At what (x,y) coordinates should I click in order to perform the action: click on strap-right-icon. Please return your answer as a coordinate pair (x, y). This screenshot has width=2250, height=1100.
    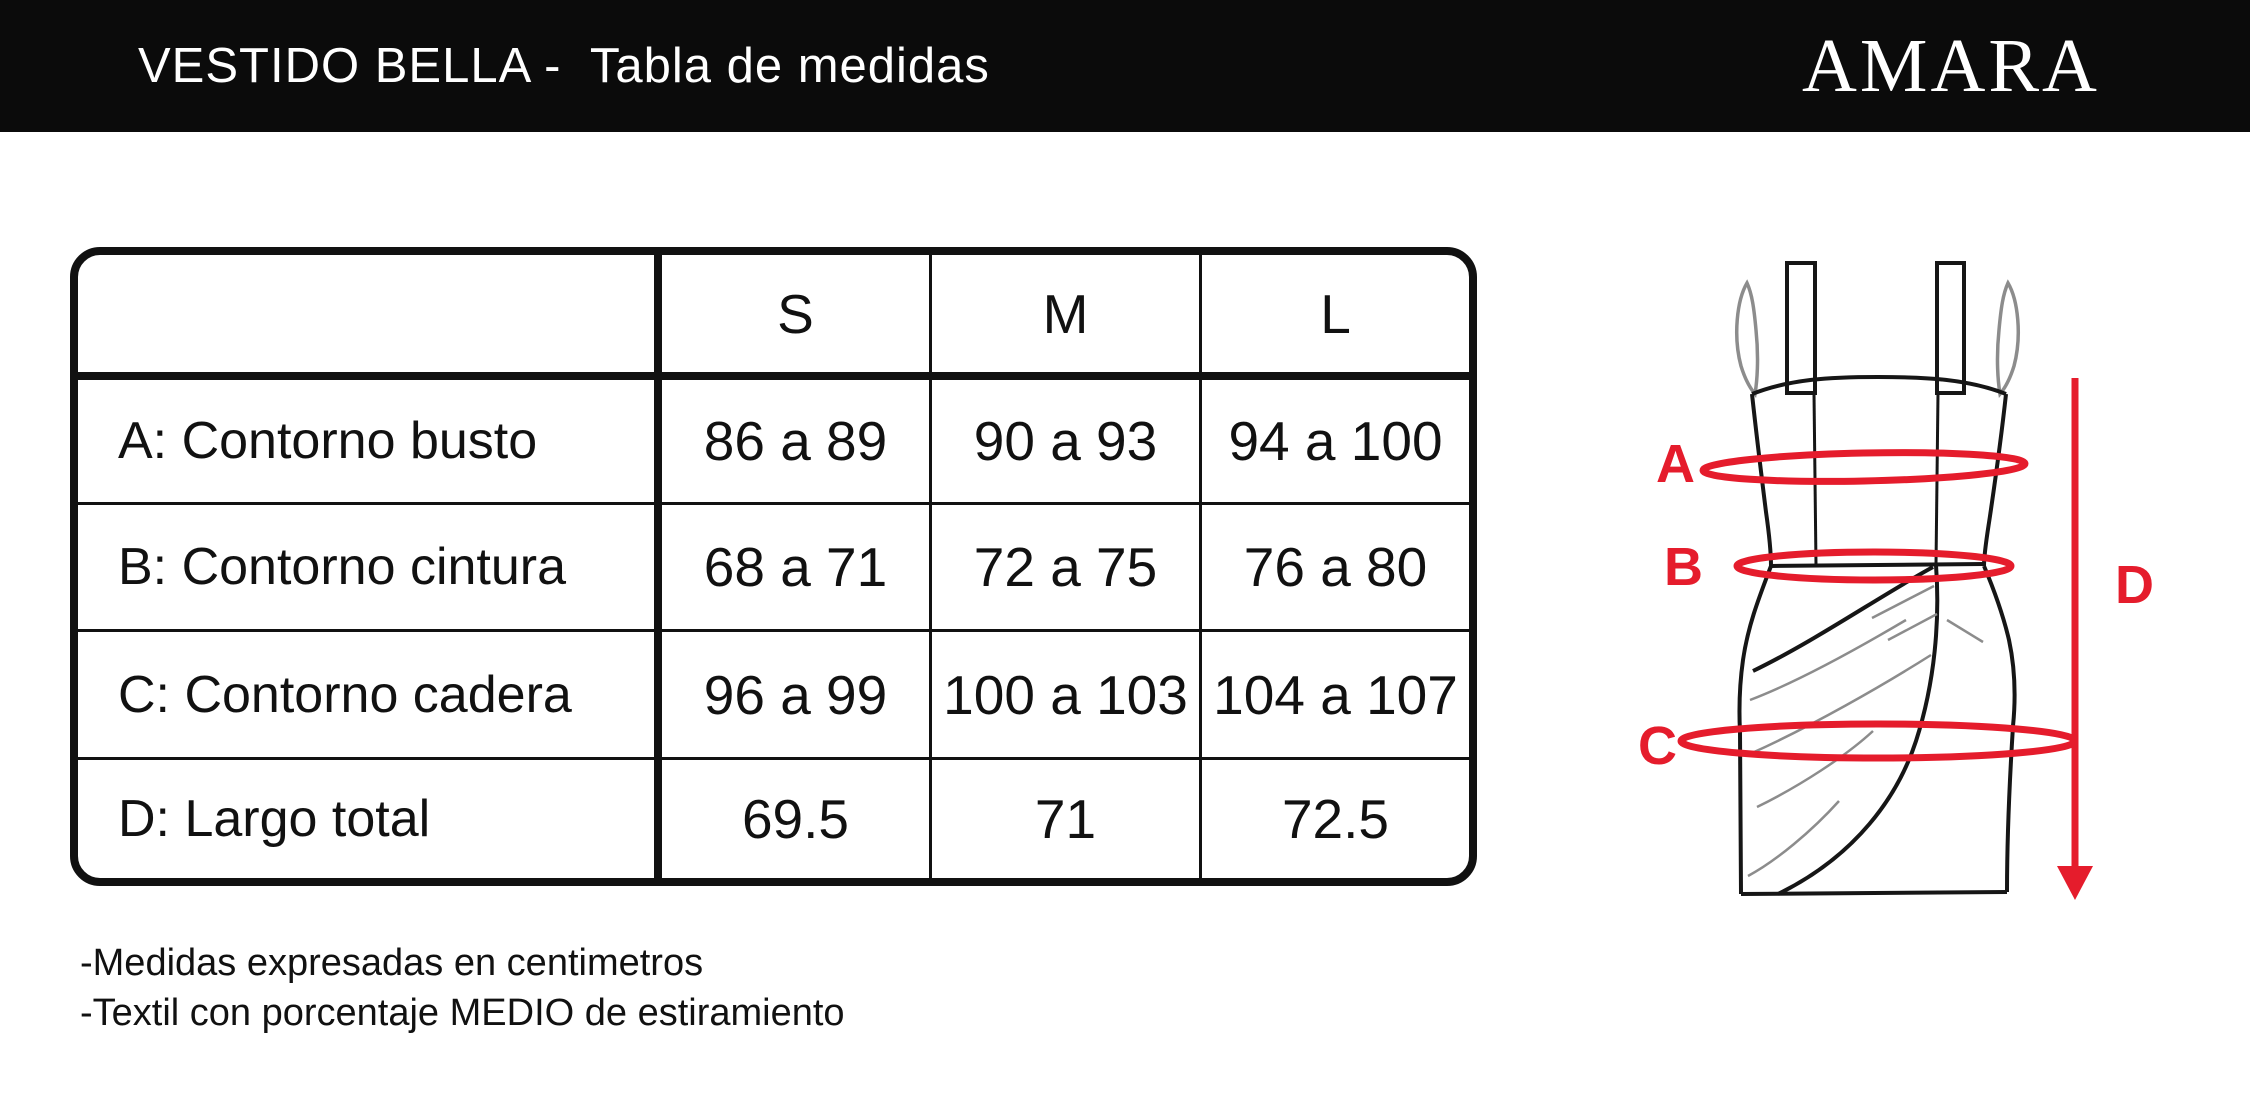
    Looking at the image, I should click on (1950, 328).